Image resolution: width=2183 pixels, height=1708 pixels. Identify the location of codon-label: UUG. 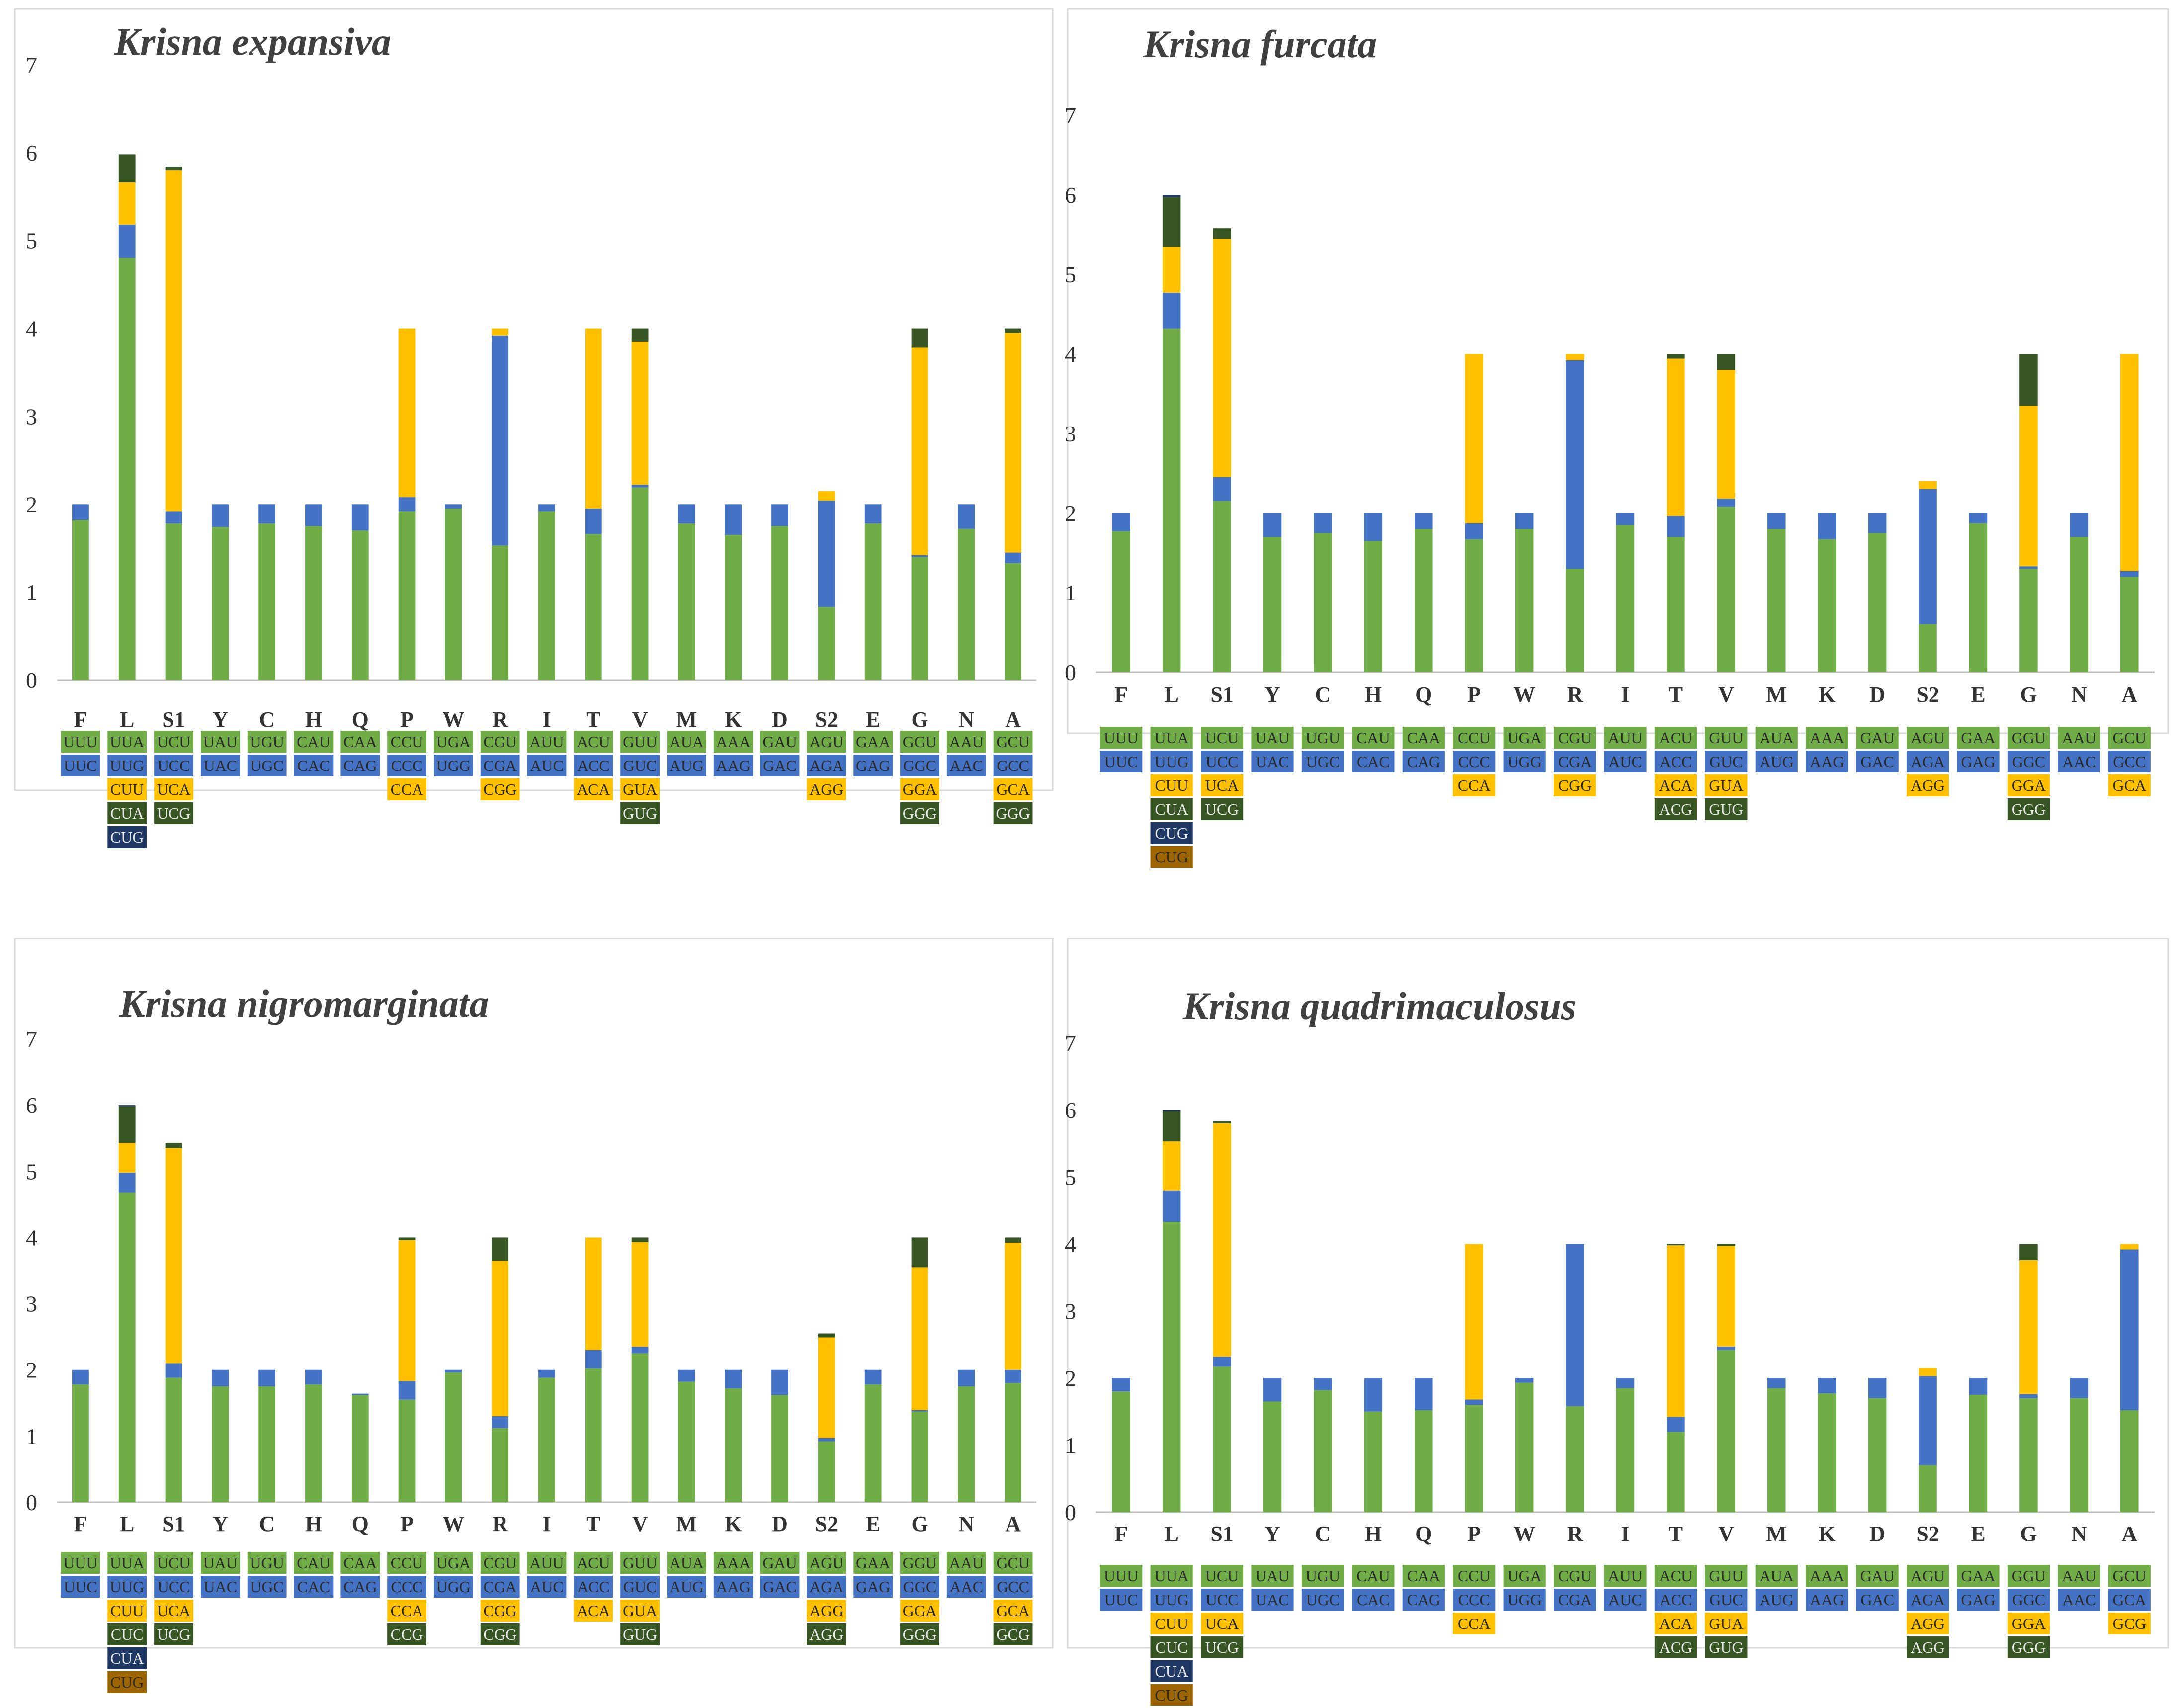
(1171, 761).